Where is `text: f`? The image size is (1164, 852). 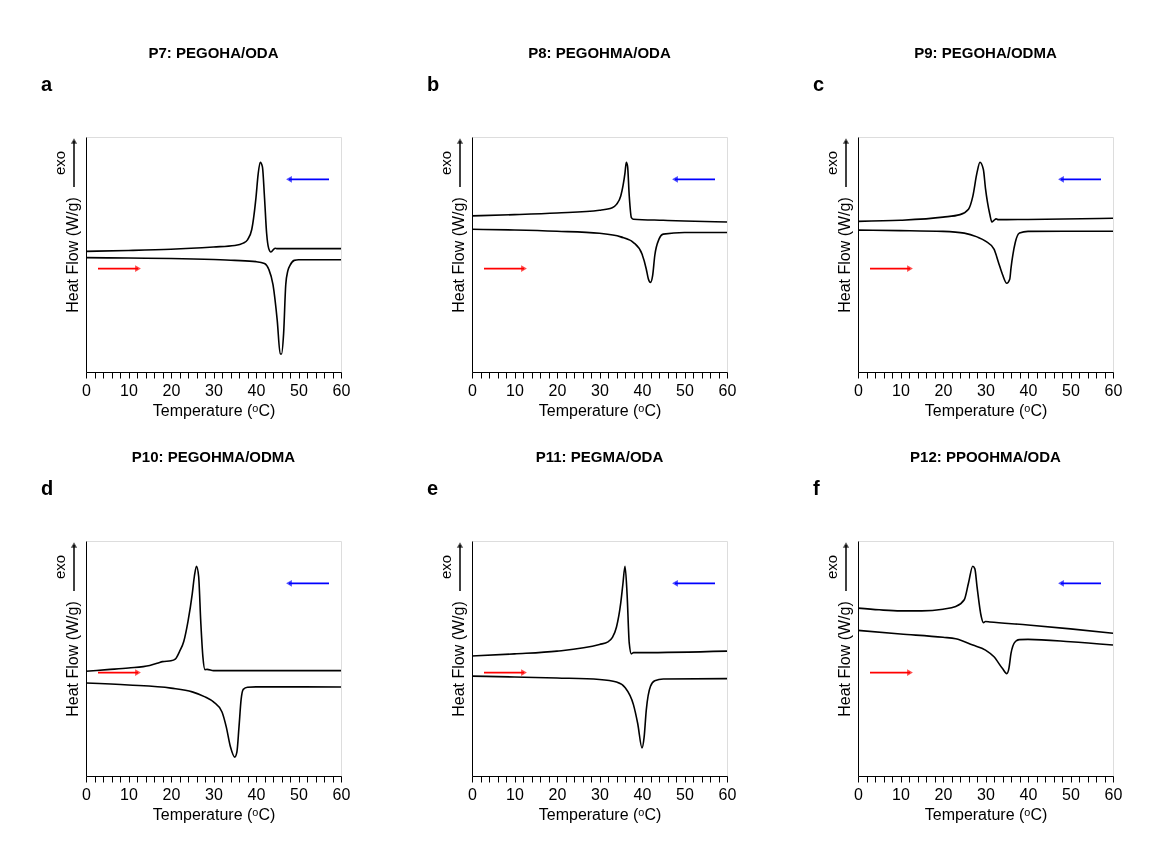 text: f is located at coordinates (816, 488).